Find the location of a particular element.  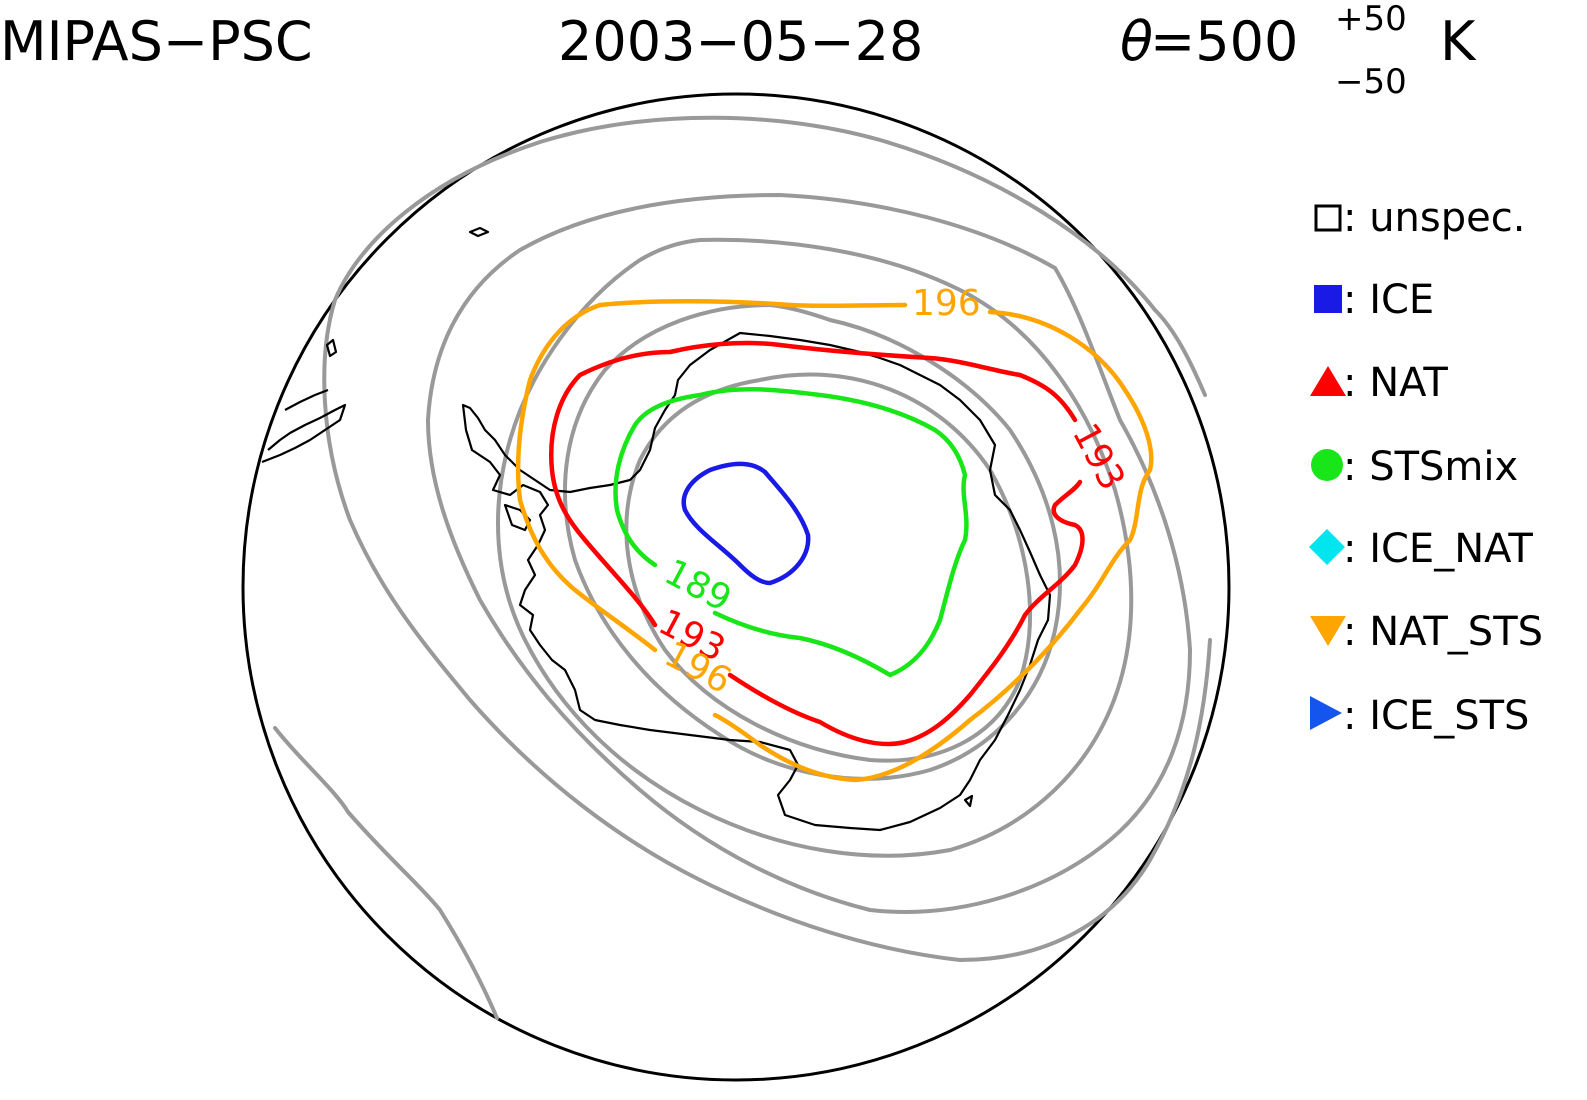

contour-label-193-right: 193 is located at coordinates (1098, 457).